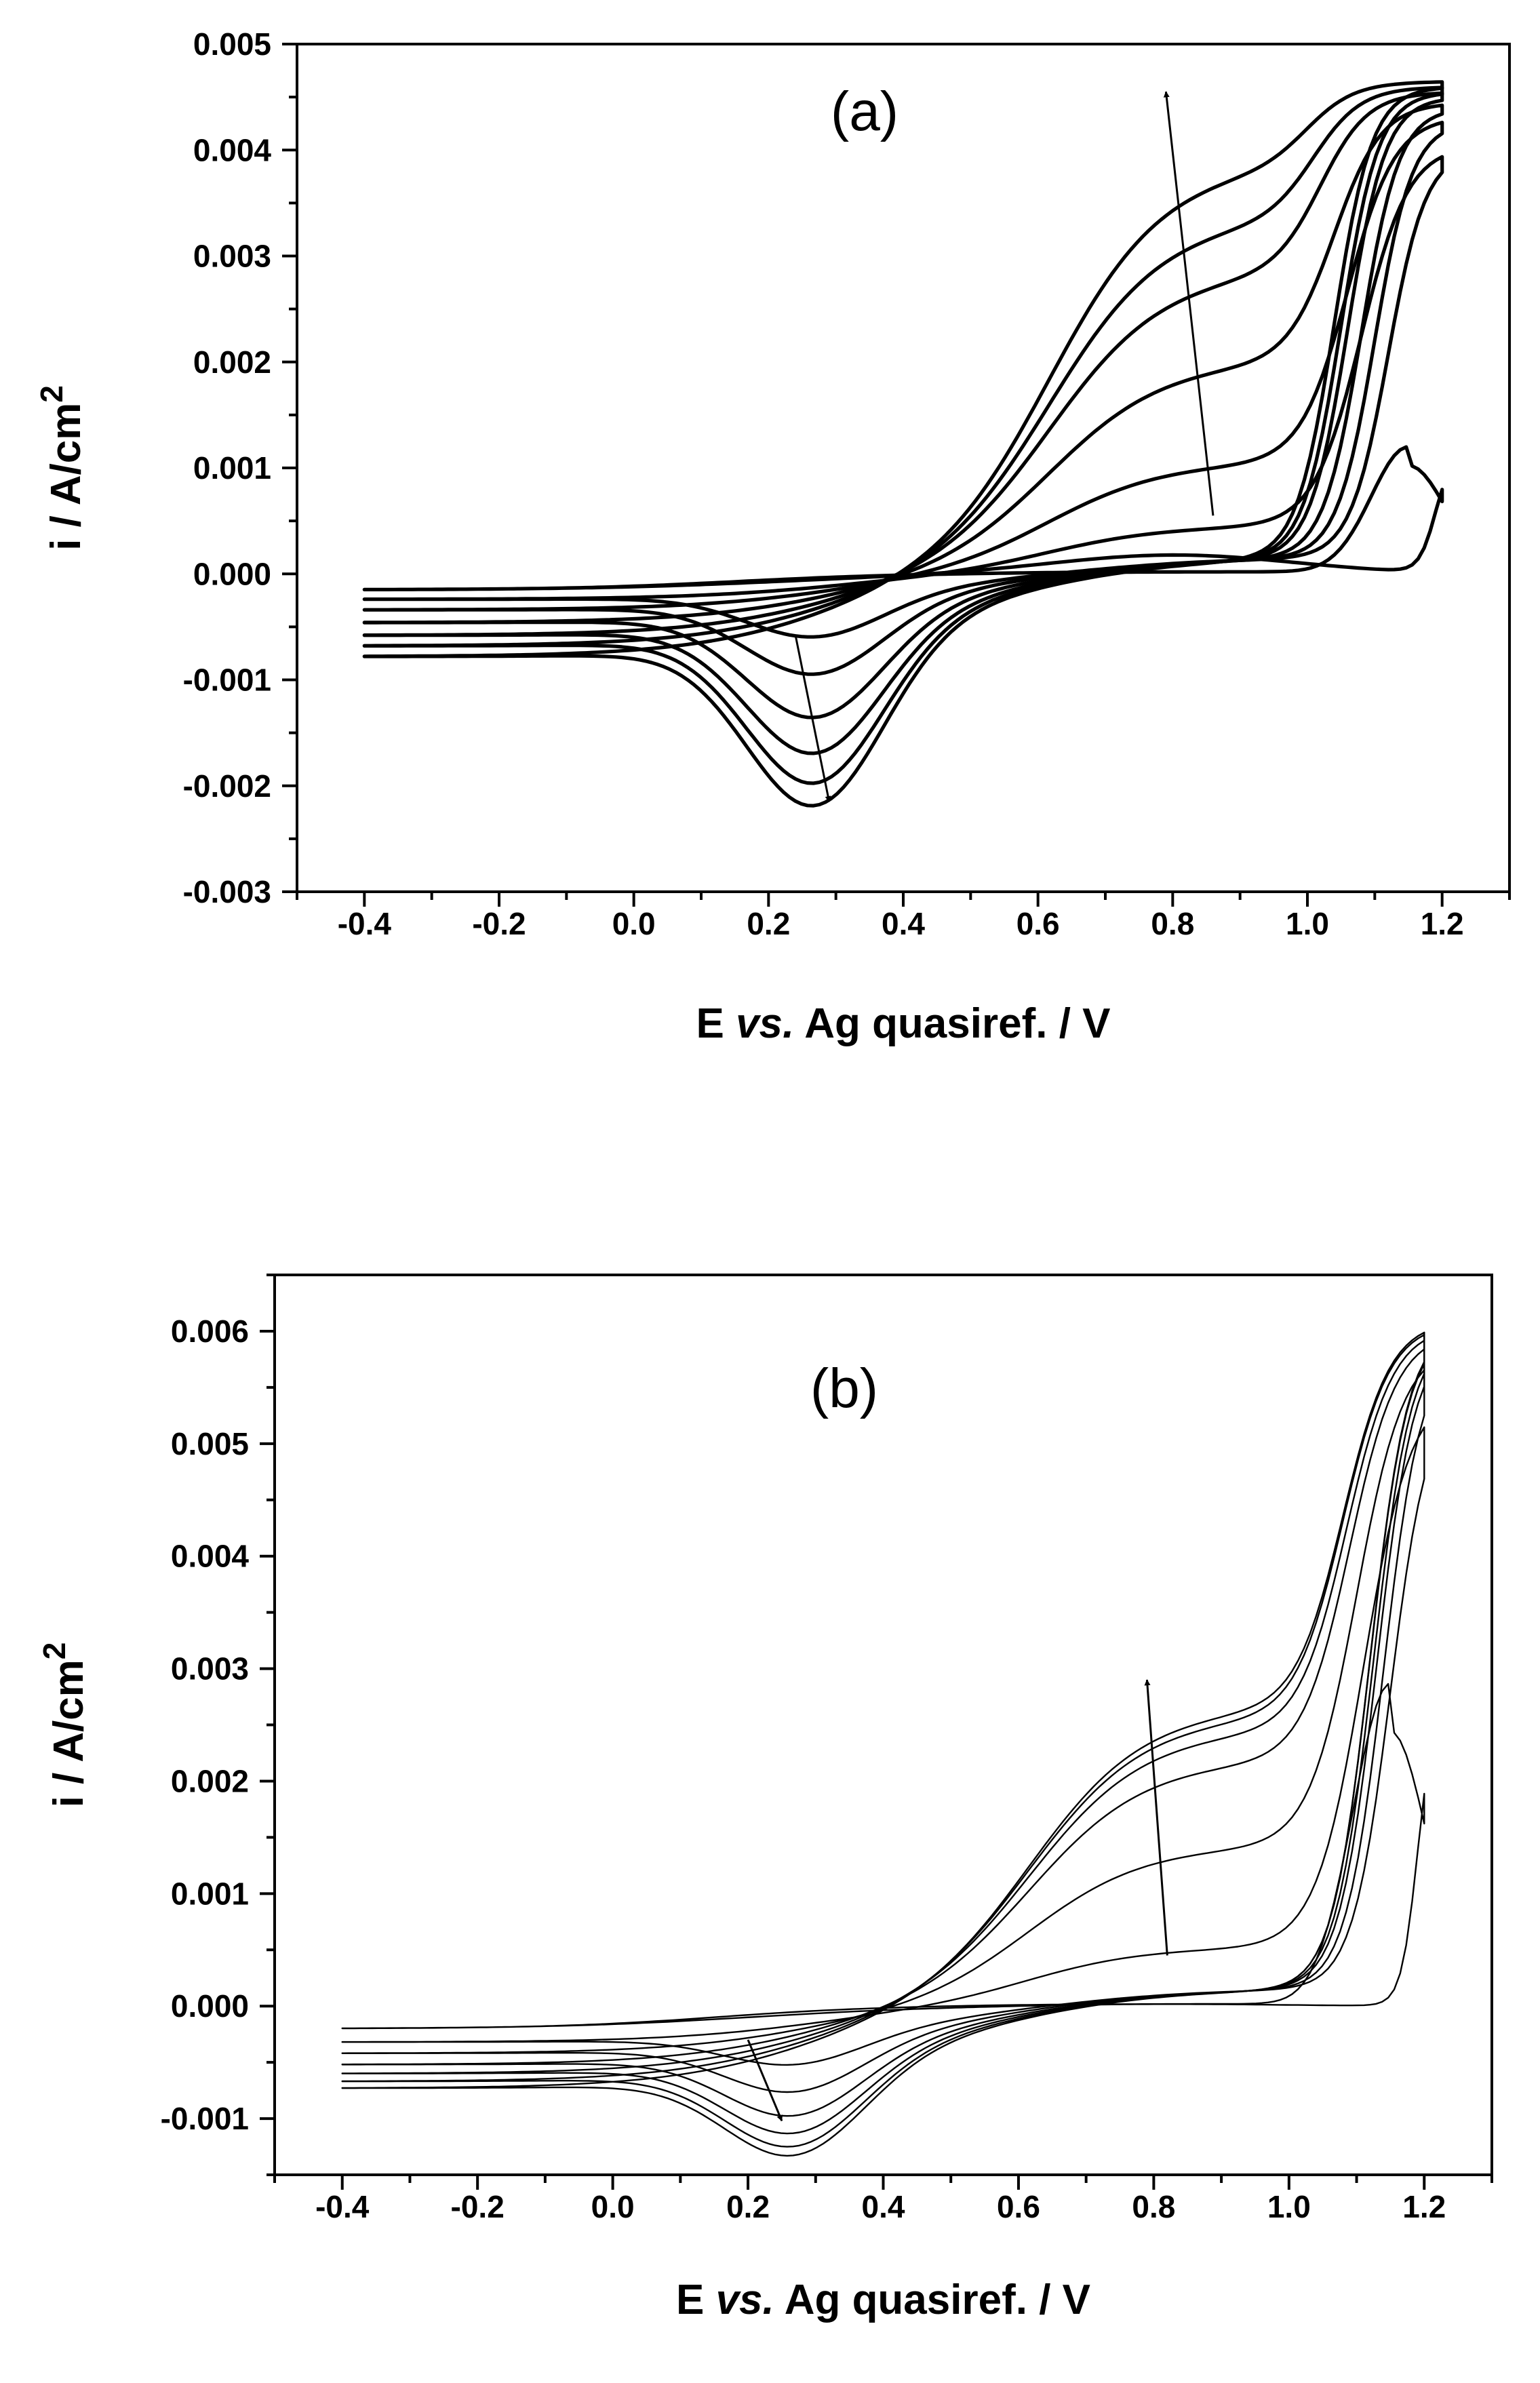  What do you see at coordinates (210, 1331) in the screenshot?
I see `y-tick-label: 0.006` at bounding box center [210, 1331].